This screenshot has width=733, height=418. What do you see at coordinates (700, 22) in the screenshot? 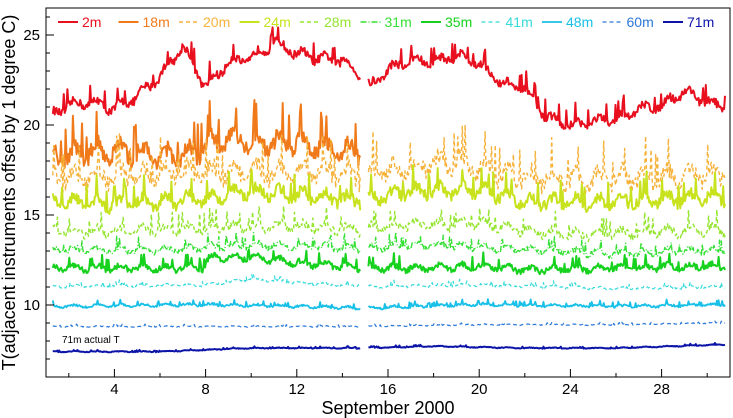
I see `legend-label-71m: 71m` at bounding box center [700, 22].